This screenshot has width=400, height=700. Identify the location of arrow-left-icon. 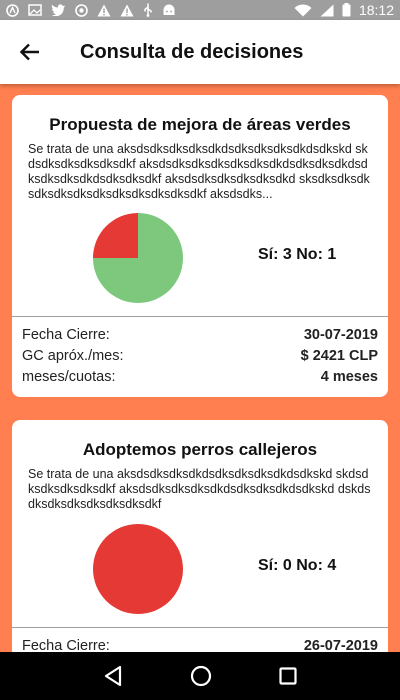
(29, 52).